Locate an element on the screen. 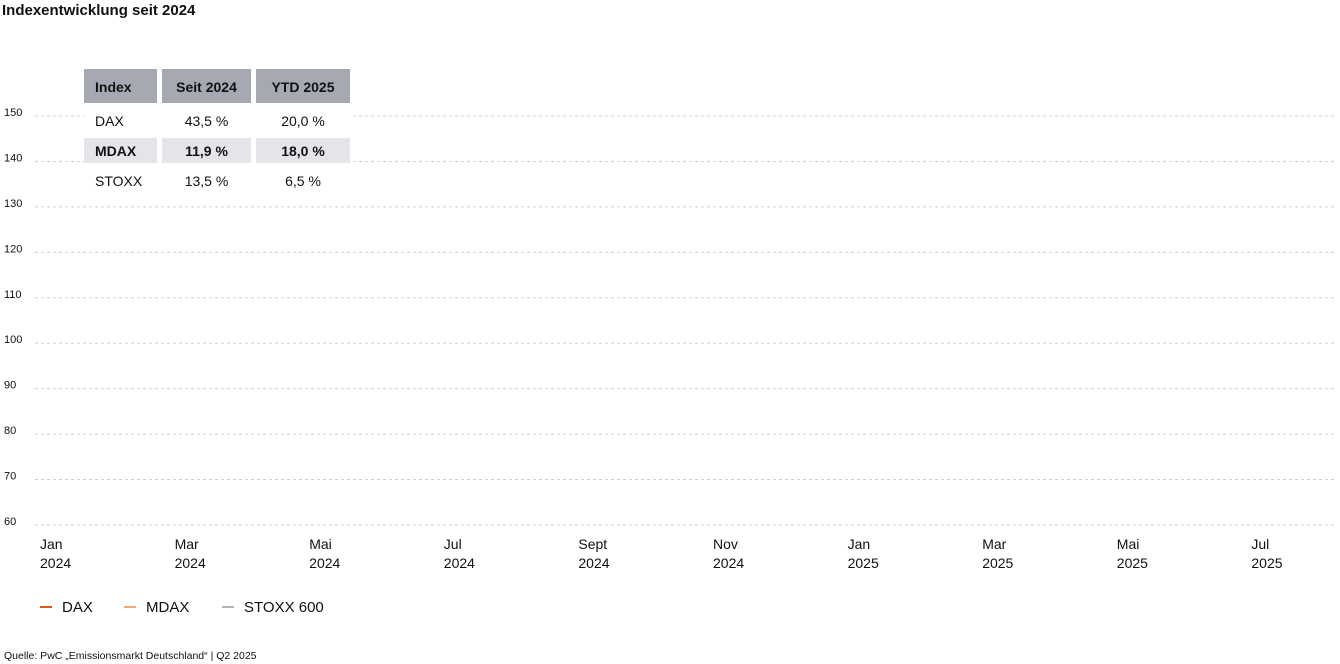  x-tick-label: Mai 2025 is located at coordinates (1132, 553).